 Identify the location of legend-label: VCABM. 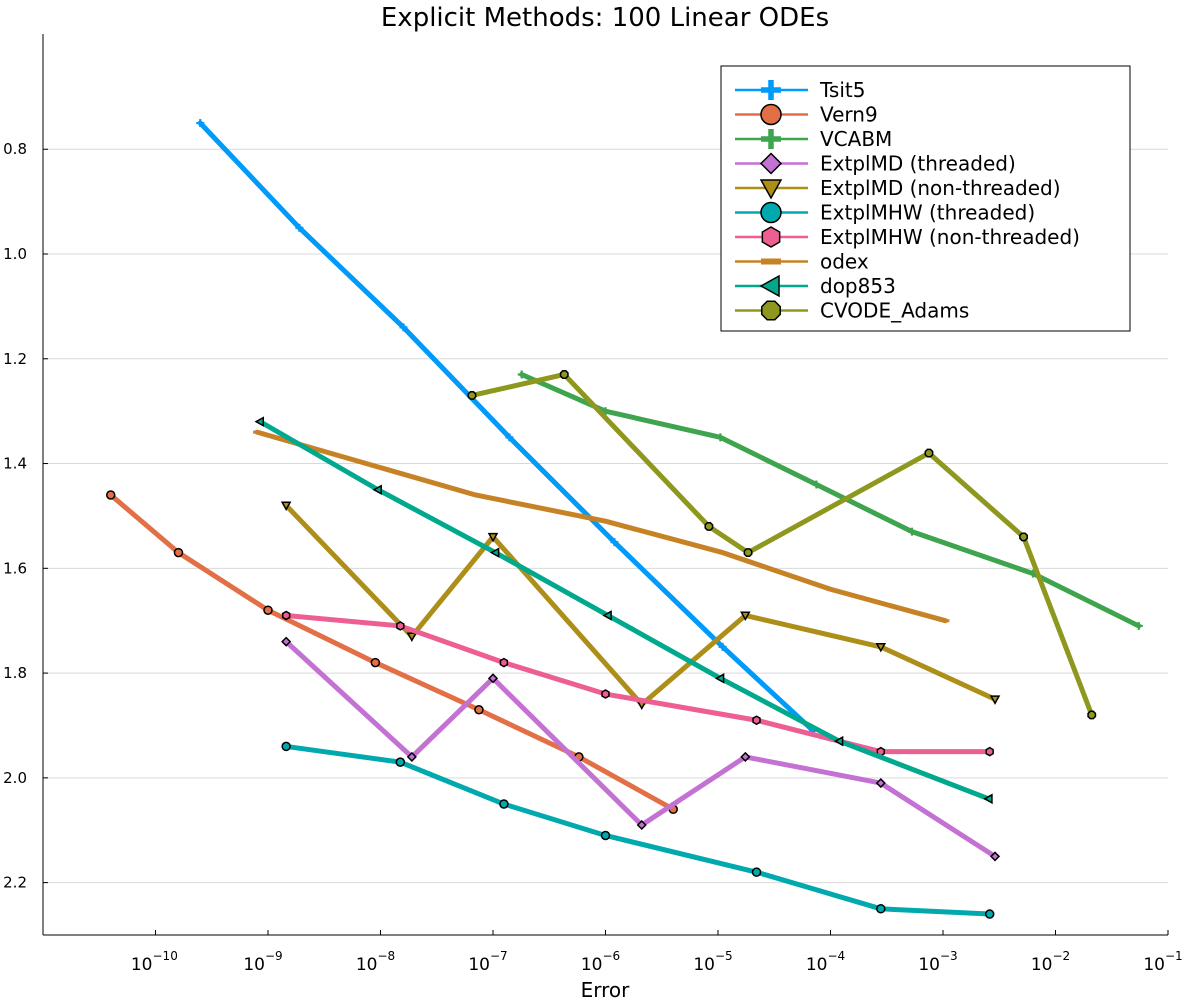
(856, 139).